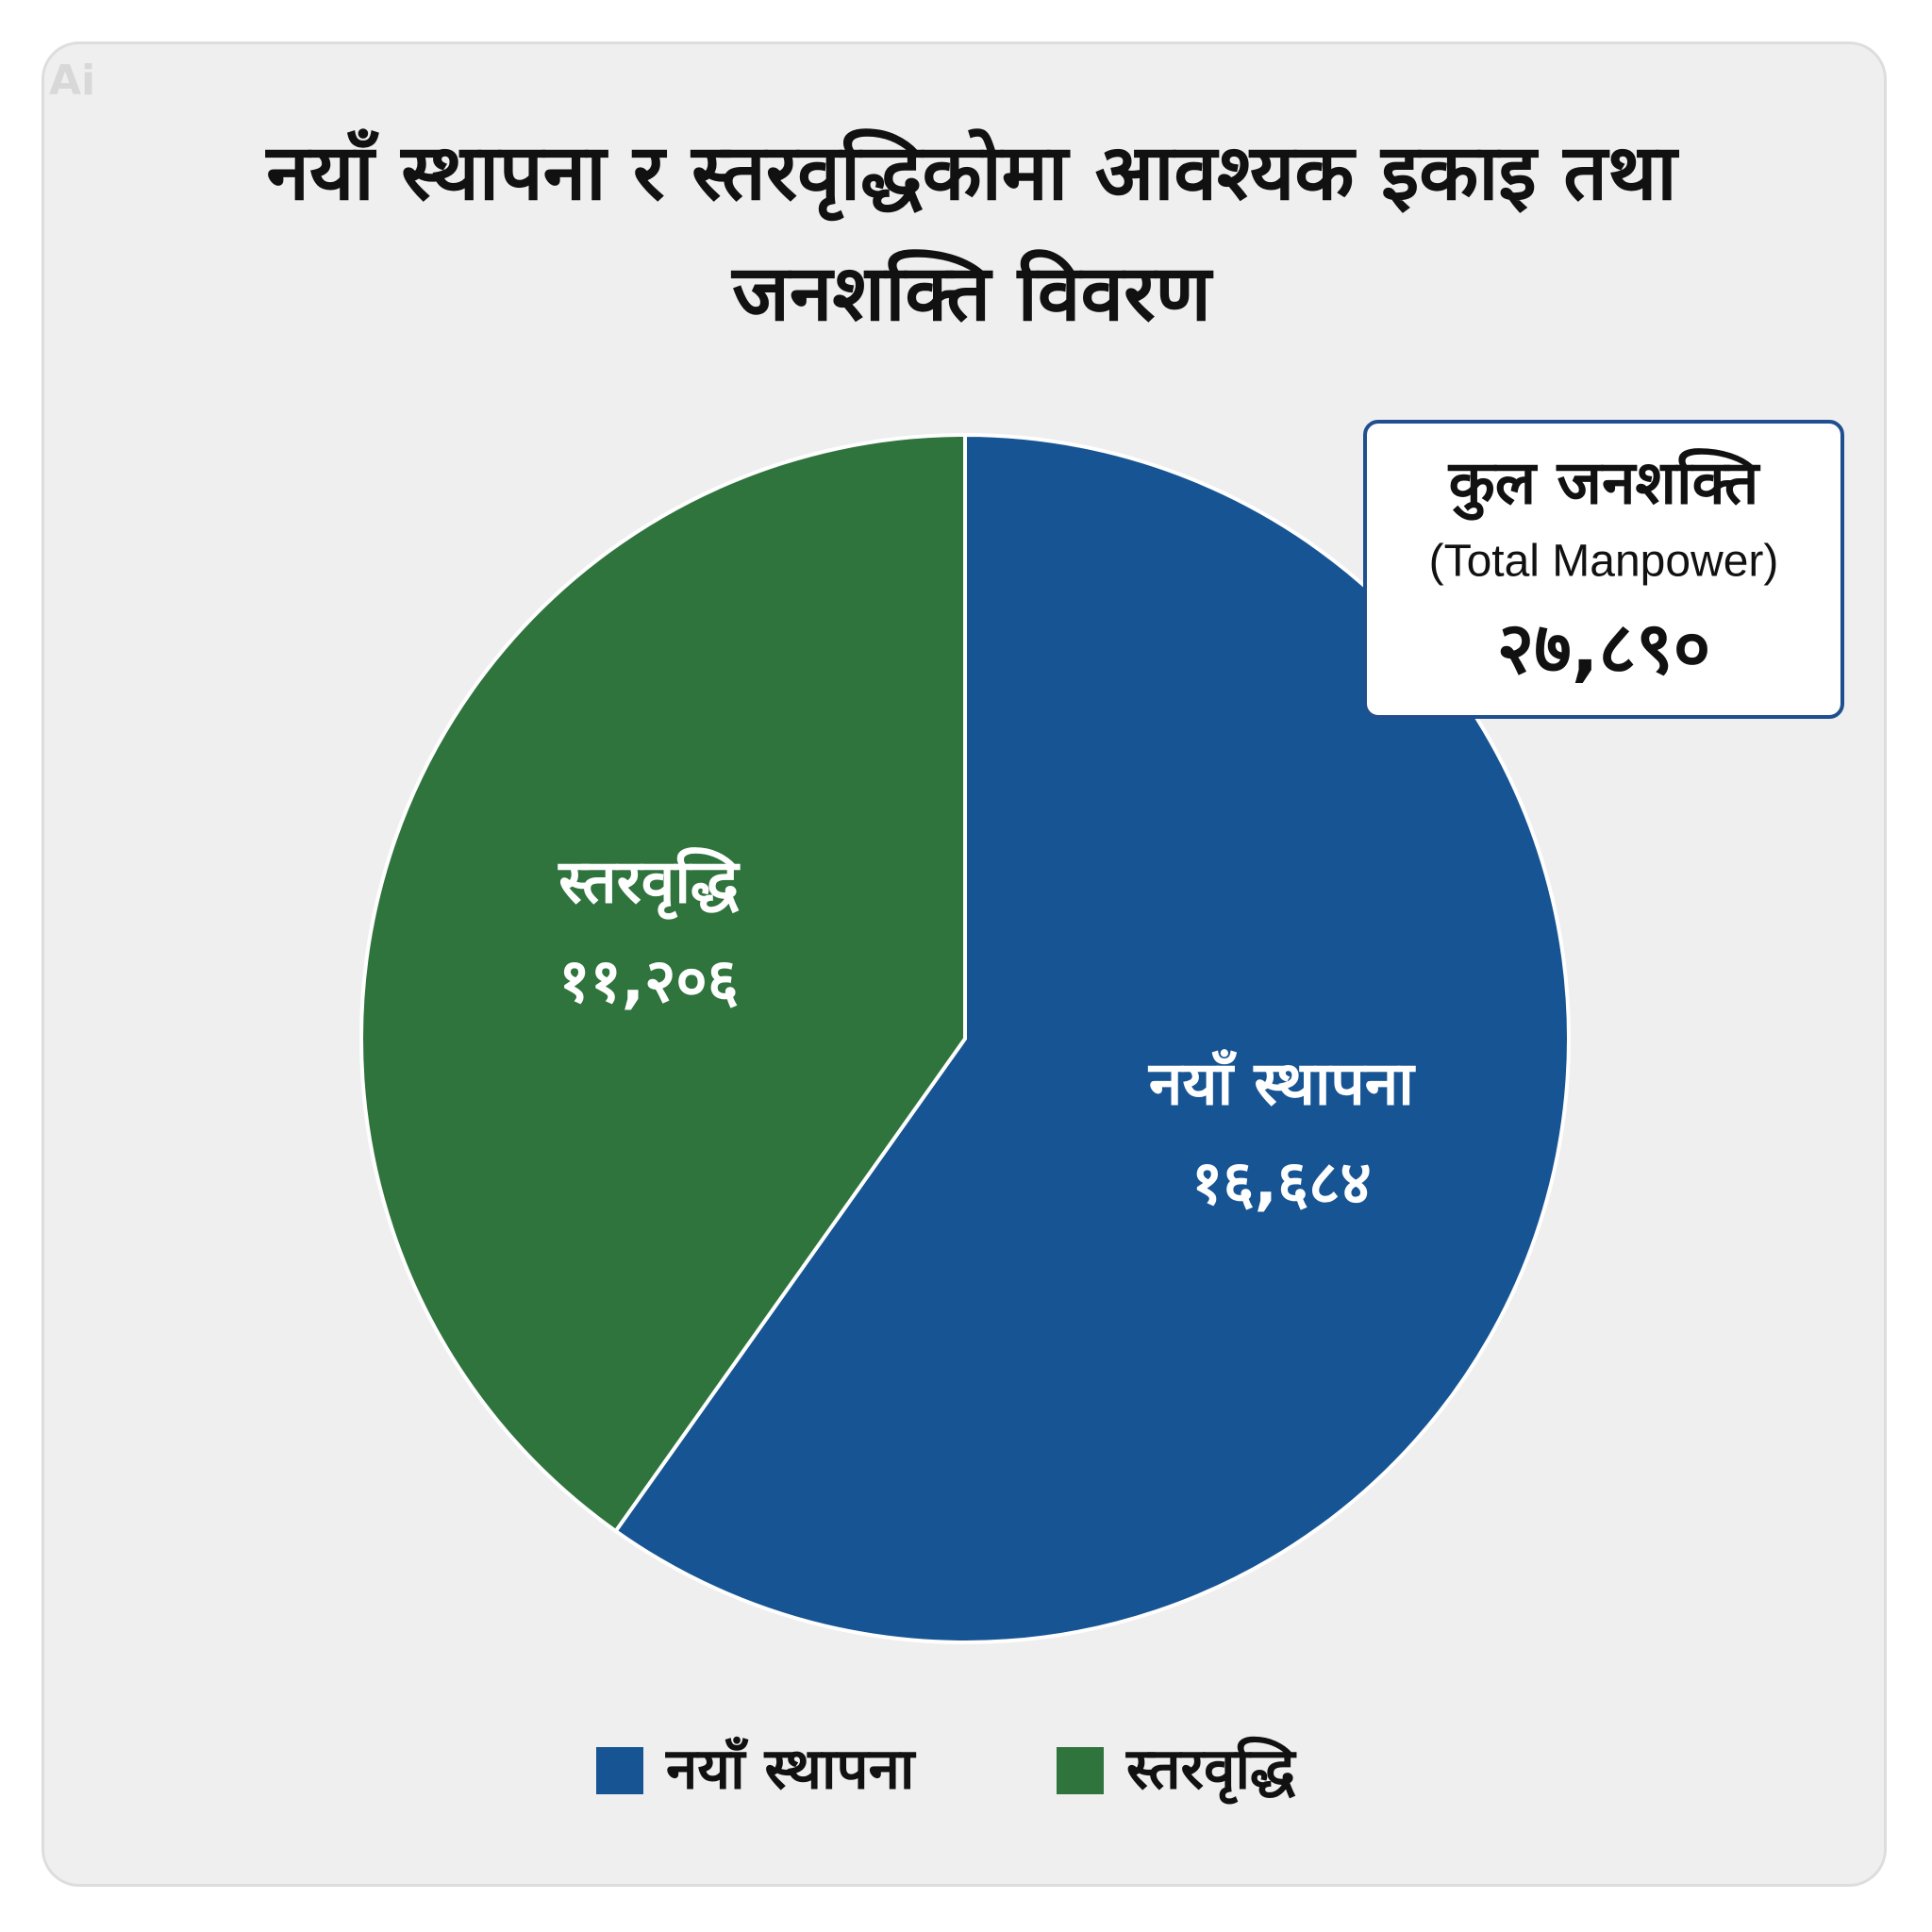 This screenshot has height=1932, width=1932. Describe the element at coordinates (649, 884) in the screenshot. I see `slice-label: स्तरवृद्धि` at that location.